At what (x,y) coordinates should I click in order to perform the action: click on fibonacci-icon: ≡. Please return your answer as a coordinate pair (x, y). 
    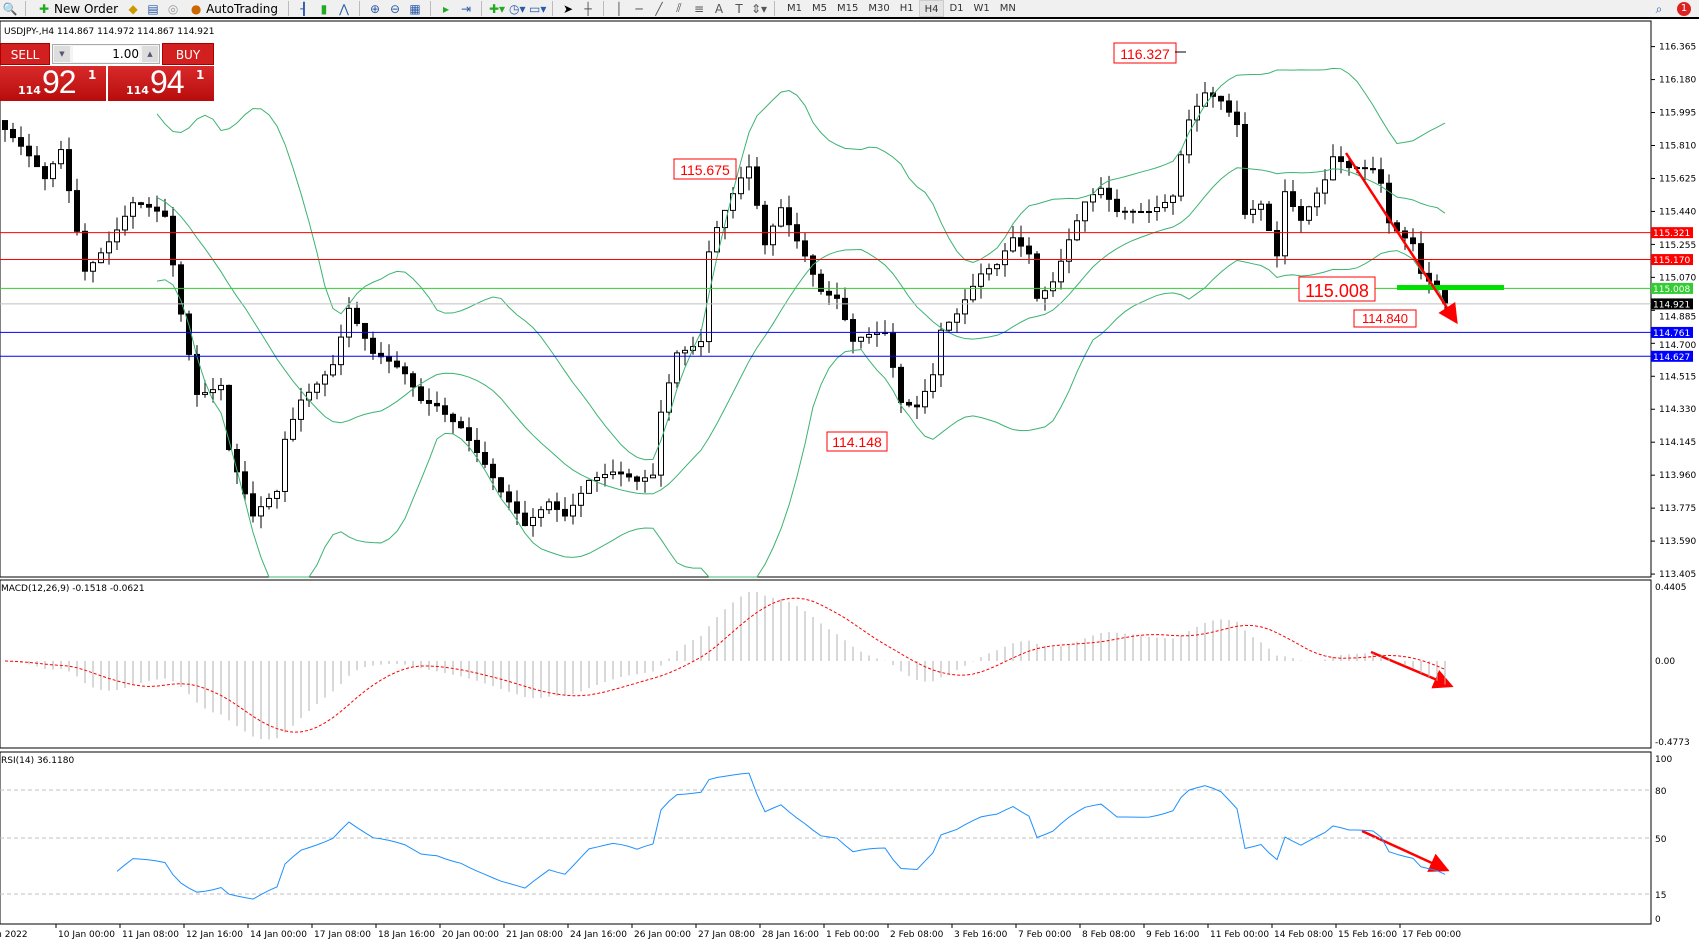
    Looking at the image, I should click on (699, 8).